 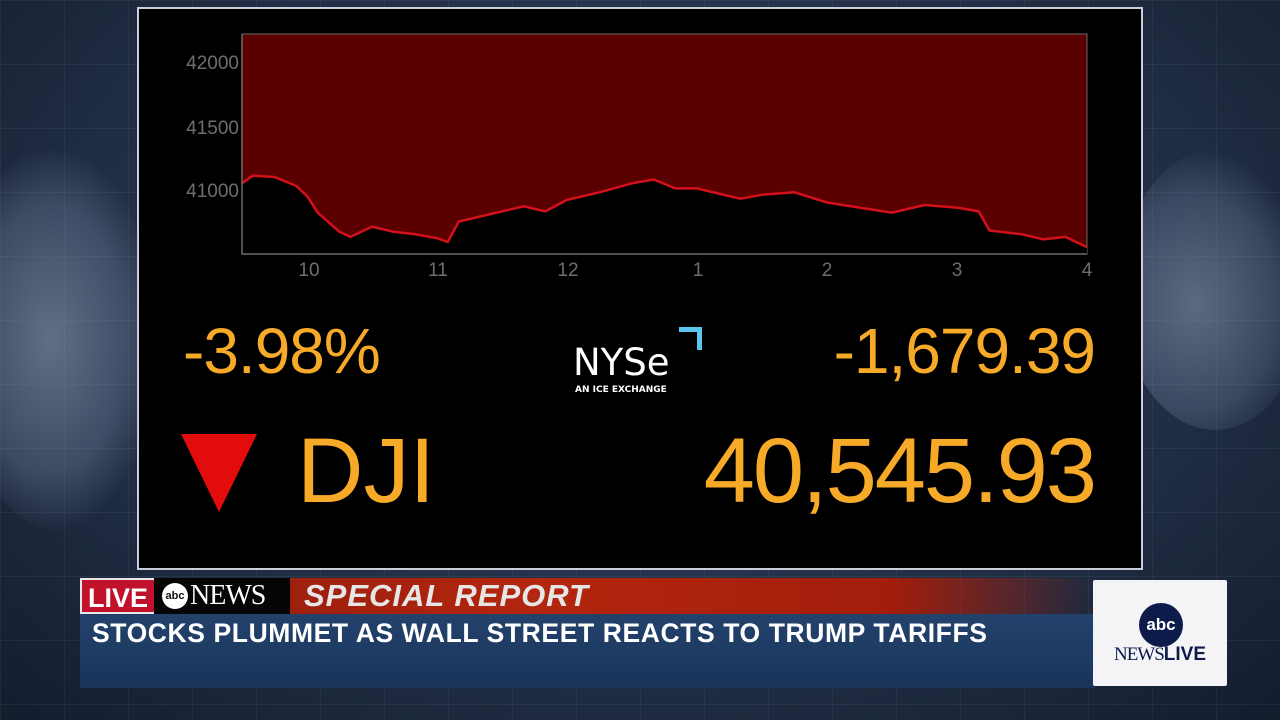 What do you see at coordinates (621, 390) in the screenshot?
I see `nyse-tagline: AN ICE EXCHANGE` at bounding box center [621, 390].